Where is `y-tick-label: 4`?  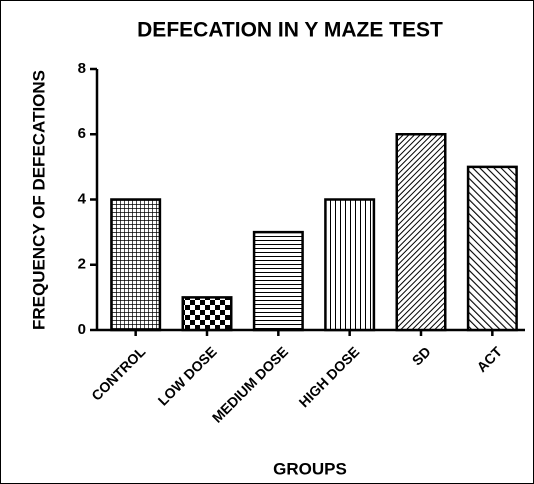
y-tick-label: 4 is located at coordinates (82, 198).